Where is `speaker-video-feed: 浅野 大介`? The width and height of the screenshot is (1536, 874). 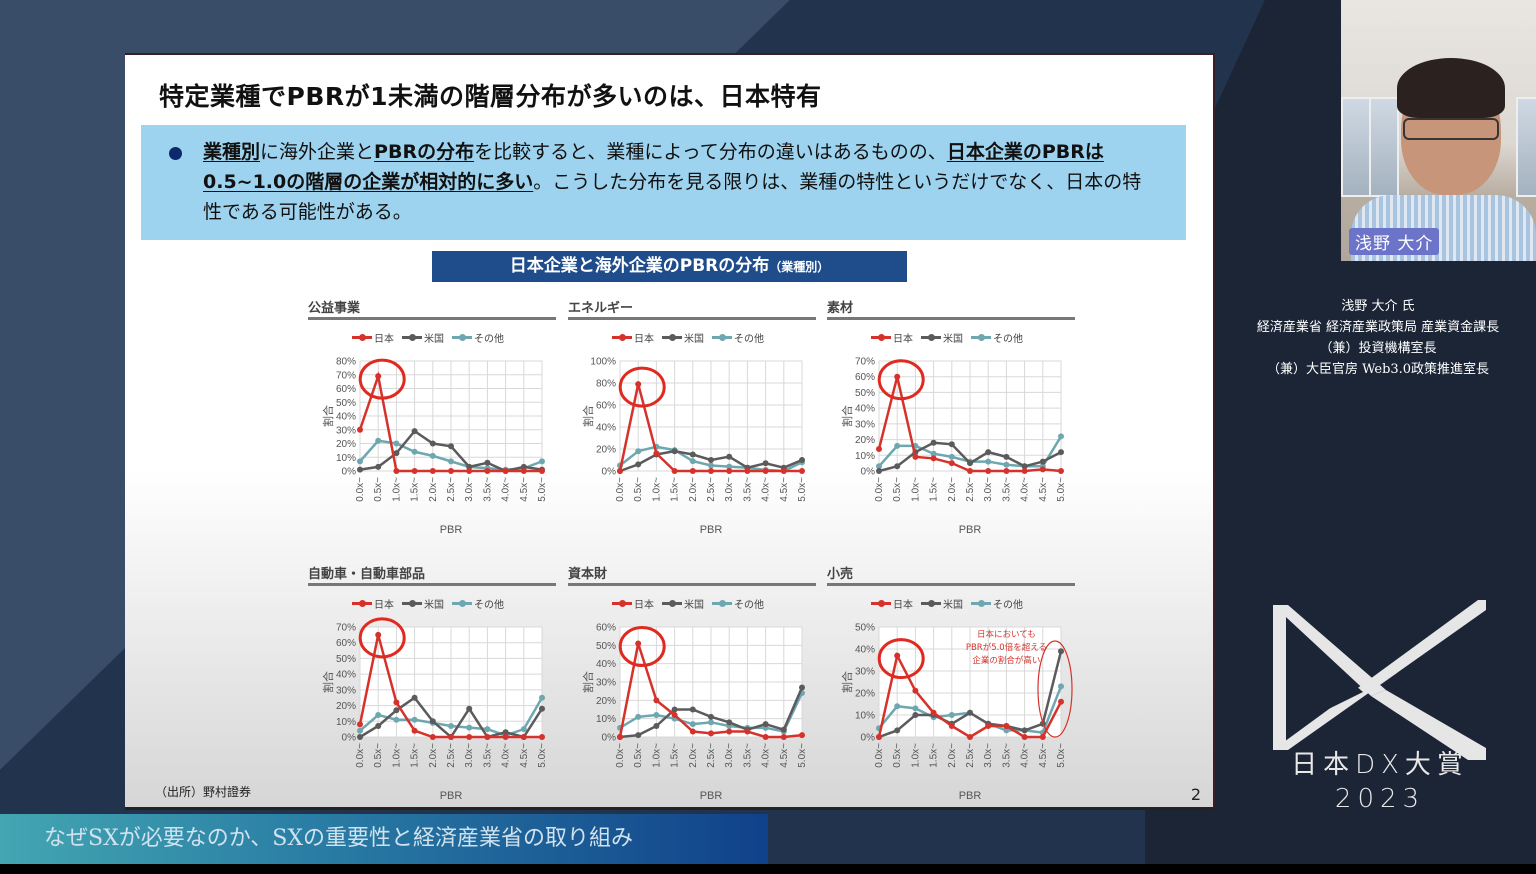 speaker-video-feed: 浅野 大介 is located at coordinates (1438, 130).